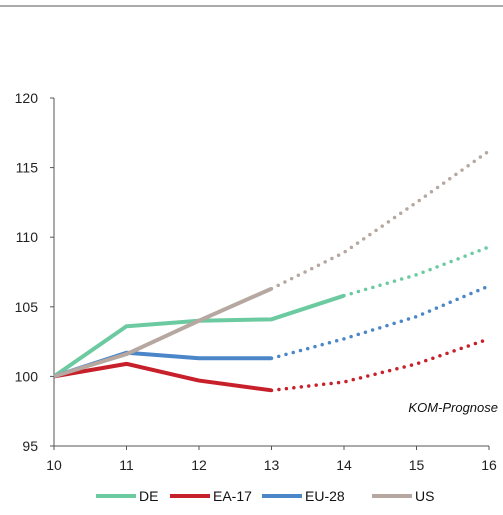 Image resolution: width=503 pixels, height=515 pixels. What do you see at coordinates (27, 237) in the screenshot?
I see `y-tick-label: 110` at bounding box center [27, 237].